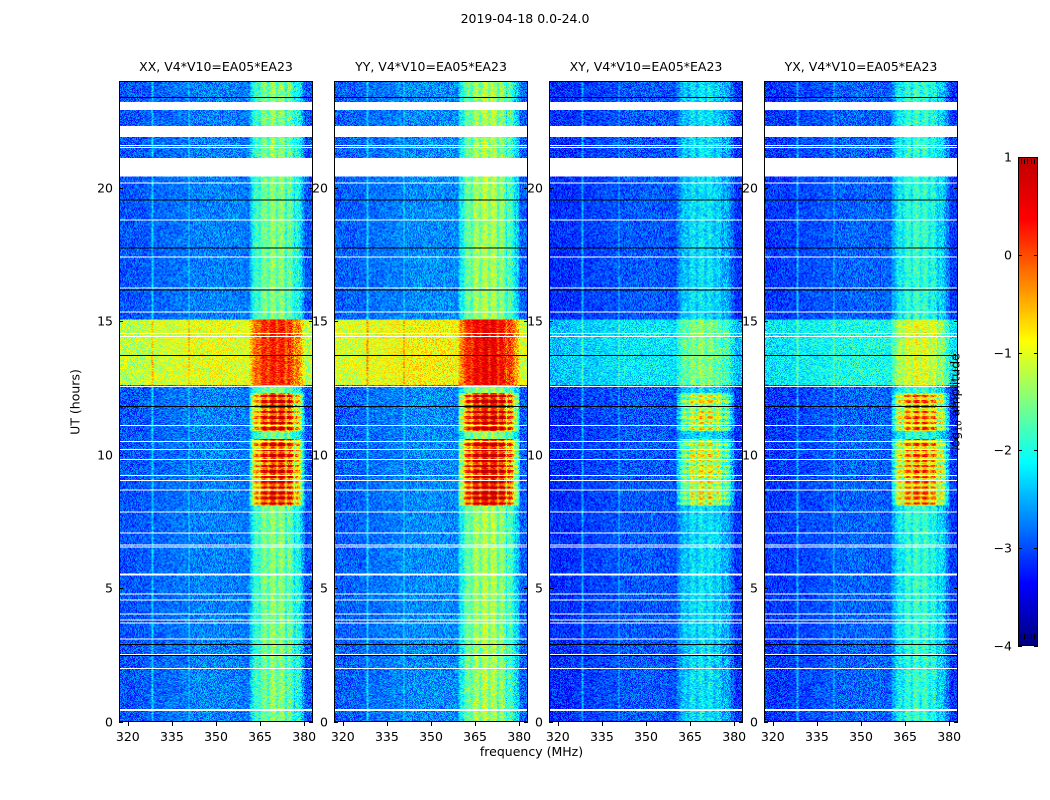 The image size is (1050, 800). I want to click on colorbar-label: log10 amplitude, so click(956, 402).